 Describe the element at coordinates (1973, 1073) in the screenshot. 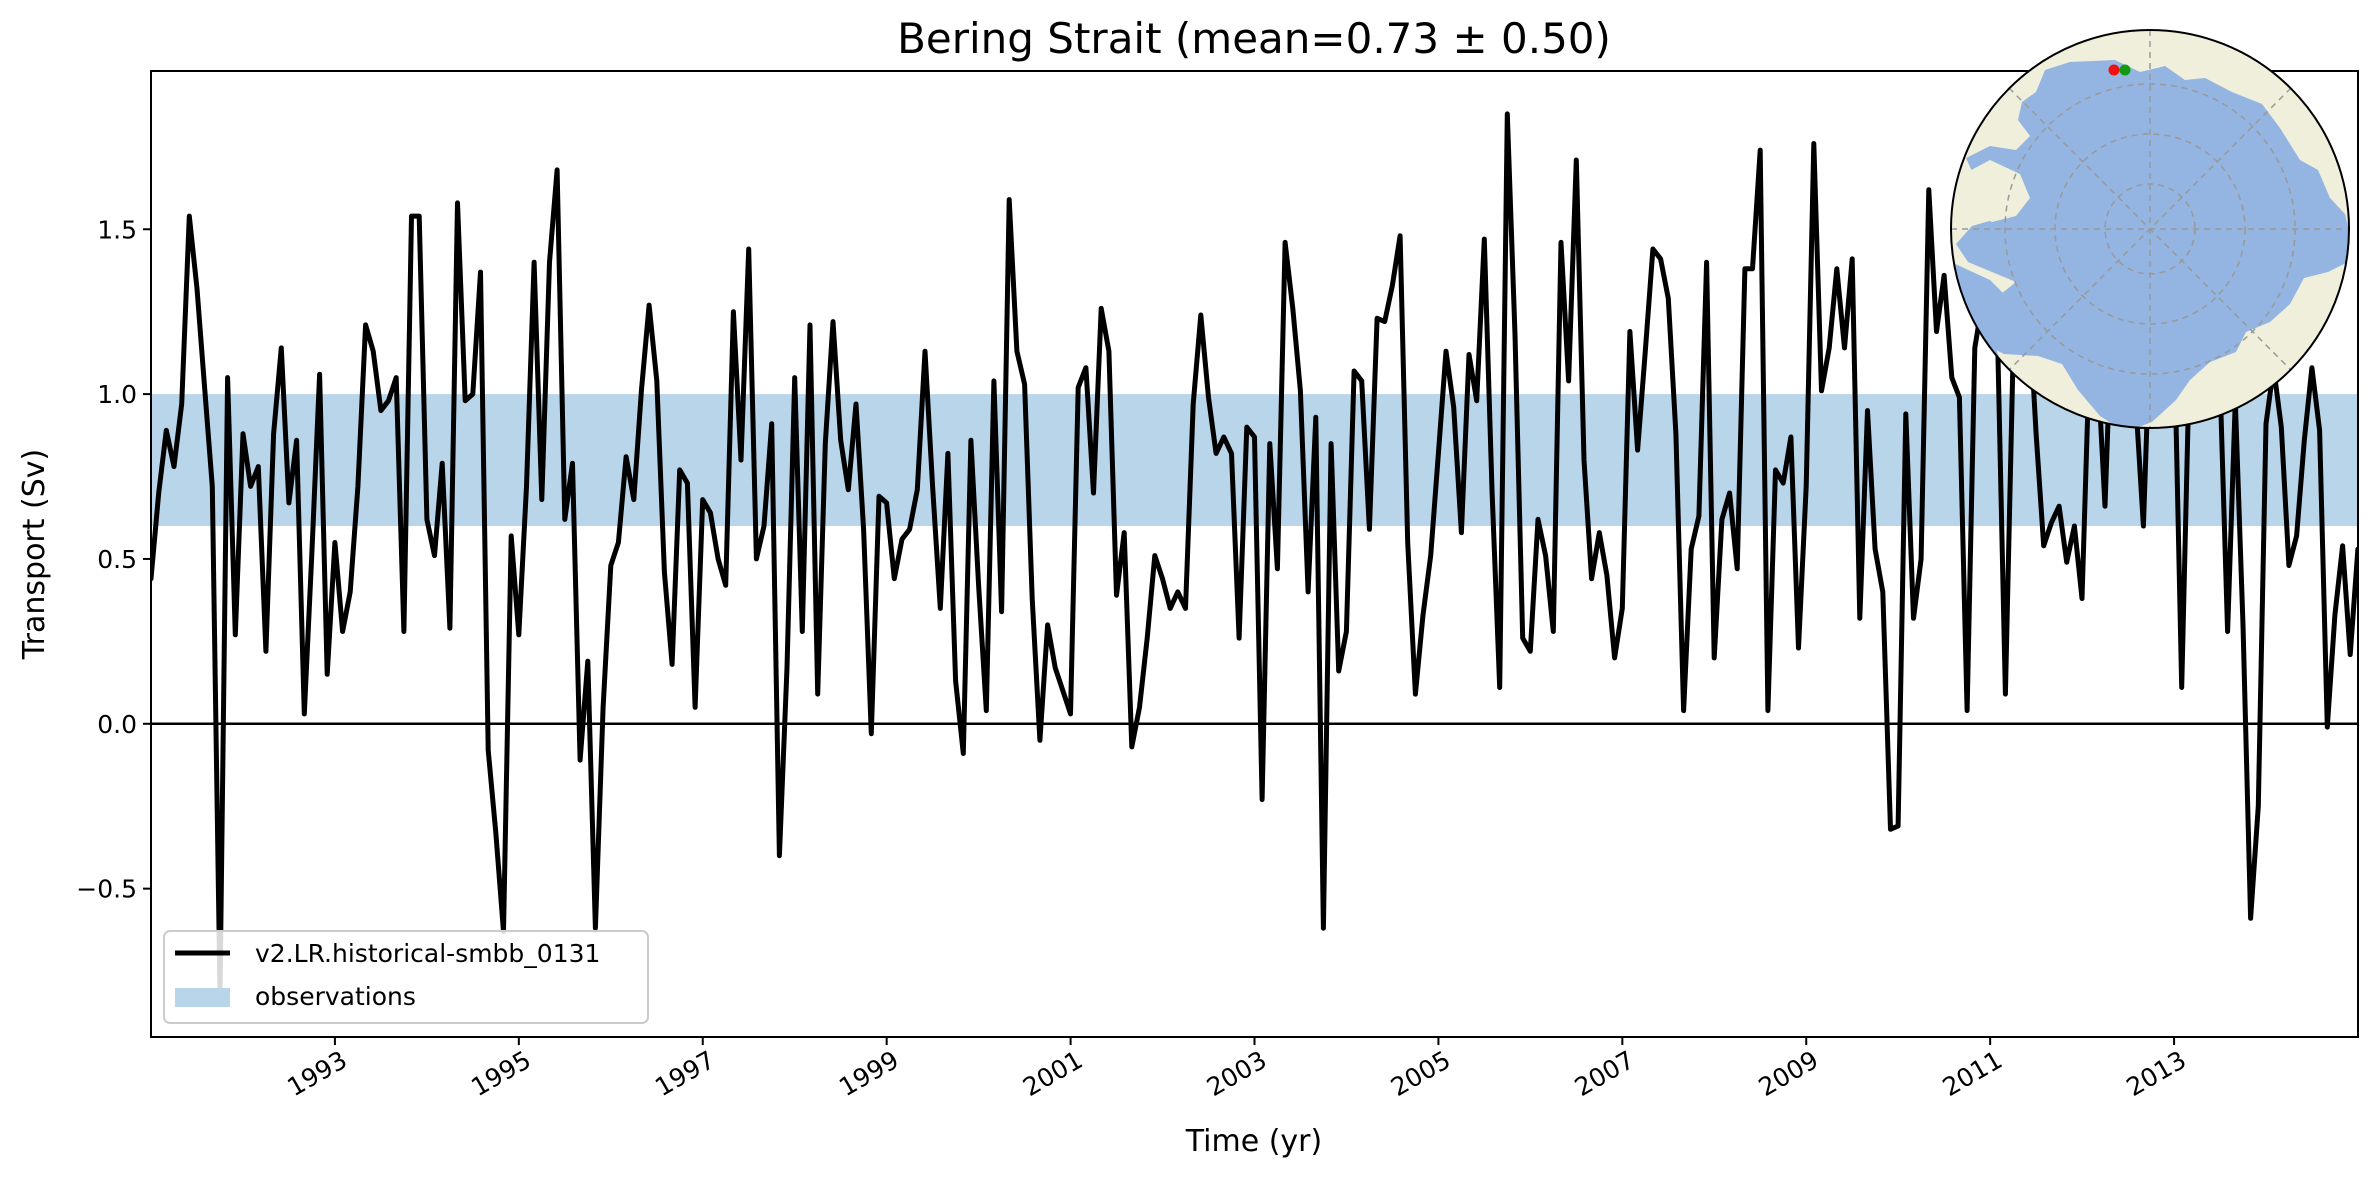

I see `x-tick-label: 2011` at that location.